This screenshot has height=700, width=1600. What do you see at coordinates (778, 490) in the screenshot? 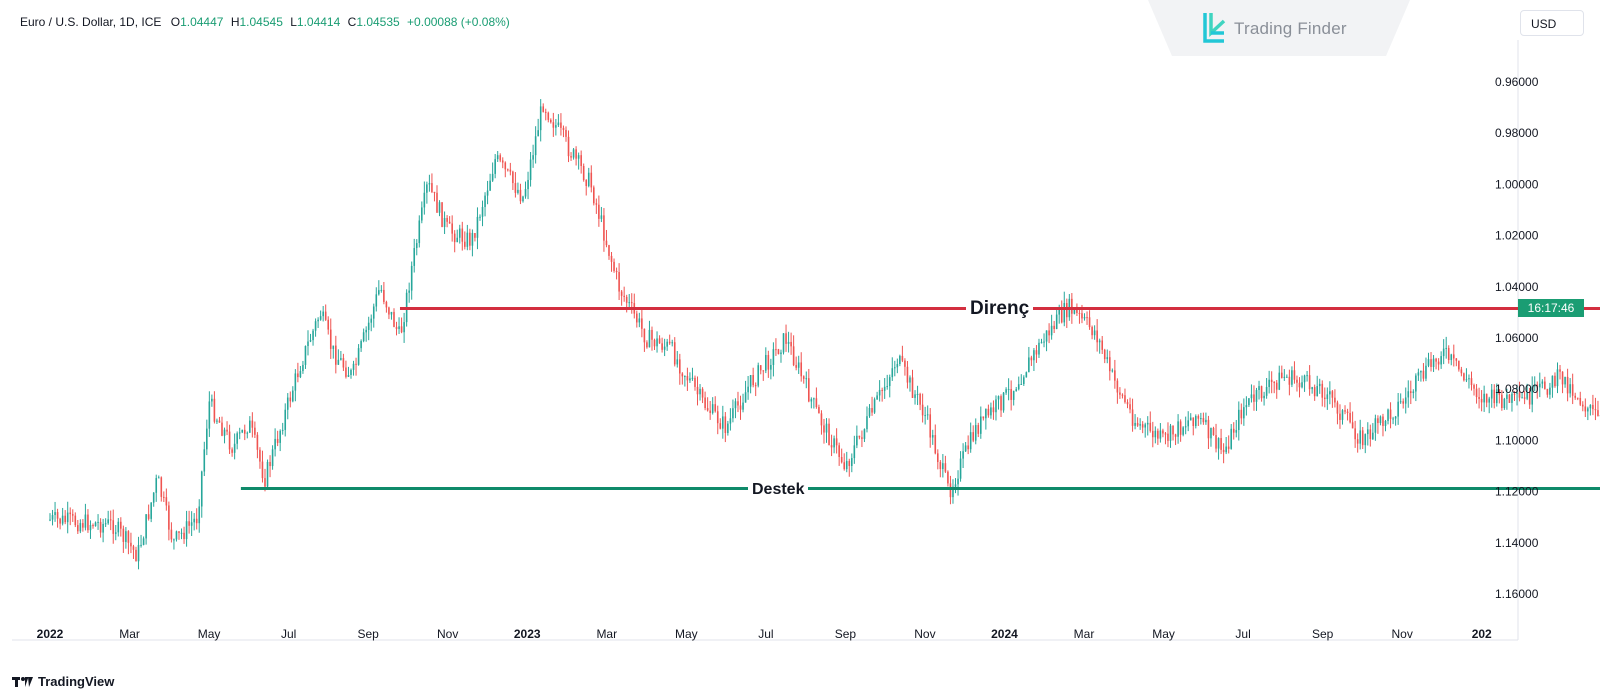
I see `support-label: Destek` at bounding box center [778, 490].